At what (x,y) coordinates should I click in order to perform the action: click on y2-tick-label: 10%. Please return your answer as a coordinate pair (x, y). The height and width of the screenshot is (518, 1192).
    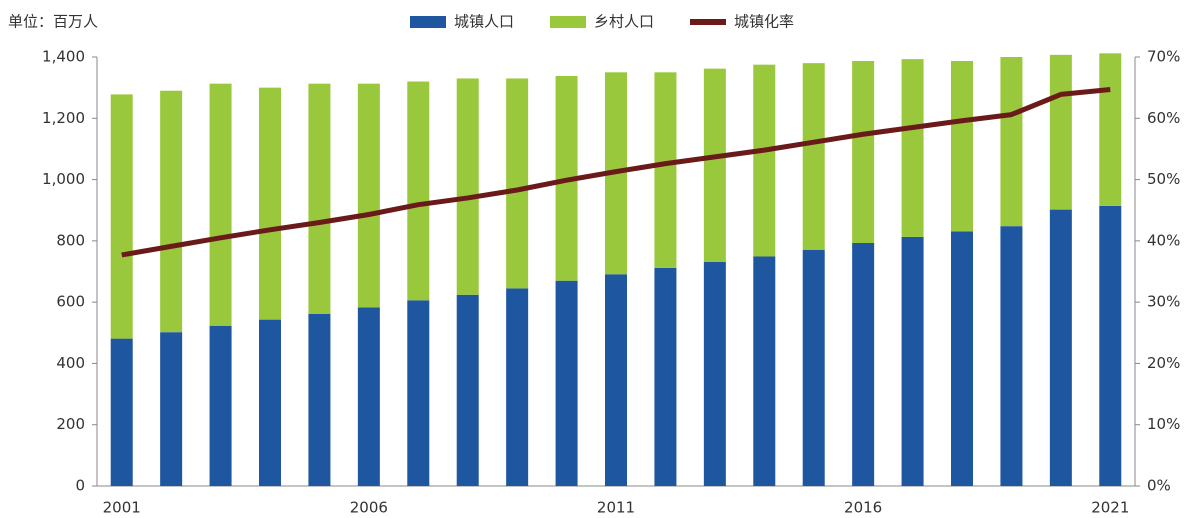
    Looking at the image, I should click on (1163, 424).